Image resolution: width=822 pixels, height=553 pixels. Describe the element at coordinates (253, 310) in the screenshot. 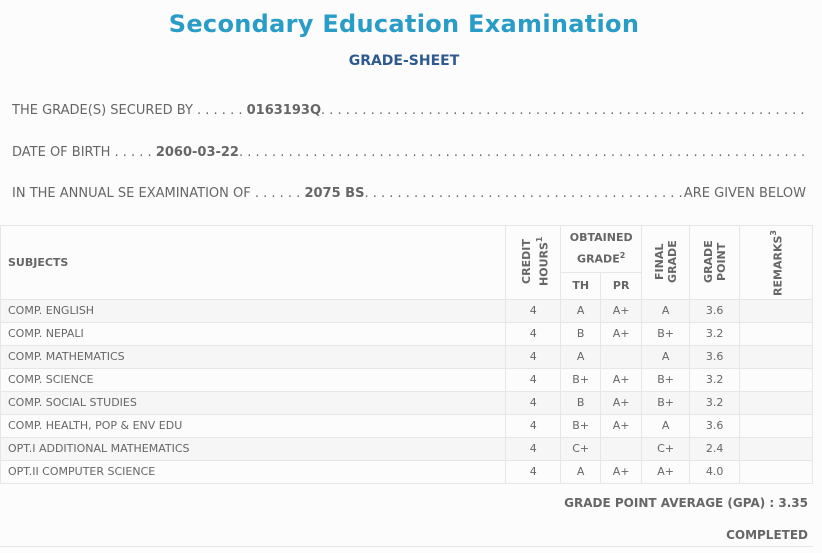

I see `cell-subject: COMP. ENGLISH` at that location.